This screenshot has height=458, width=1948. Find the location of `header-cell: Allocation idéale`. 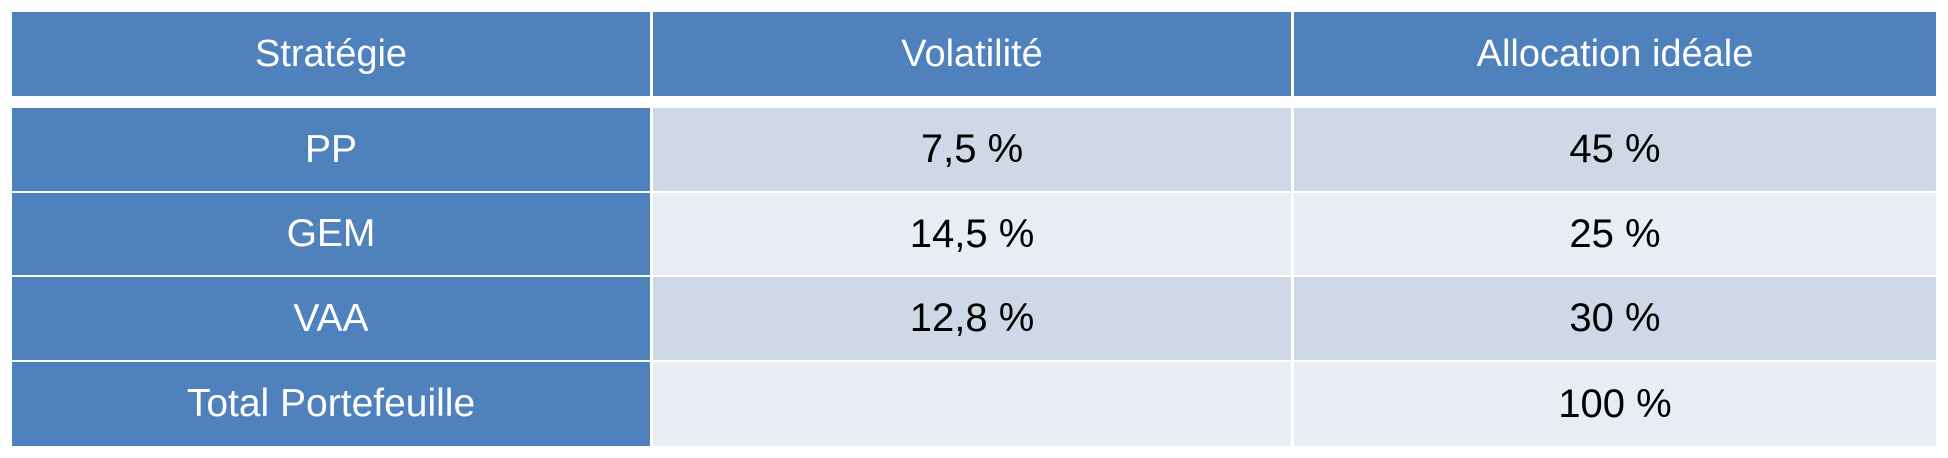

header-cell: Allocation idéale is located at coordinates (1615, 54).